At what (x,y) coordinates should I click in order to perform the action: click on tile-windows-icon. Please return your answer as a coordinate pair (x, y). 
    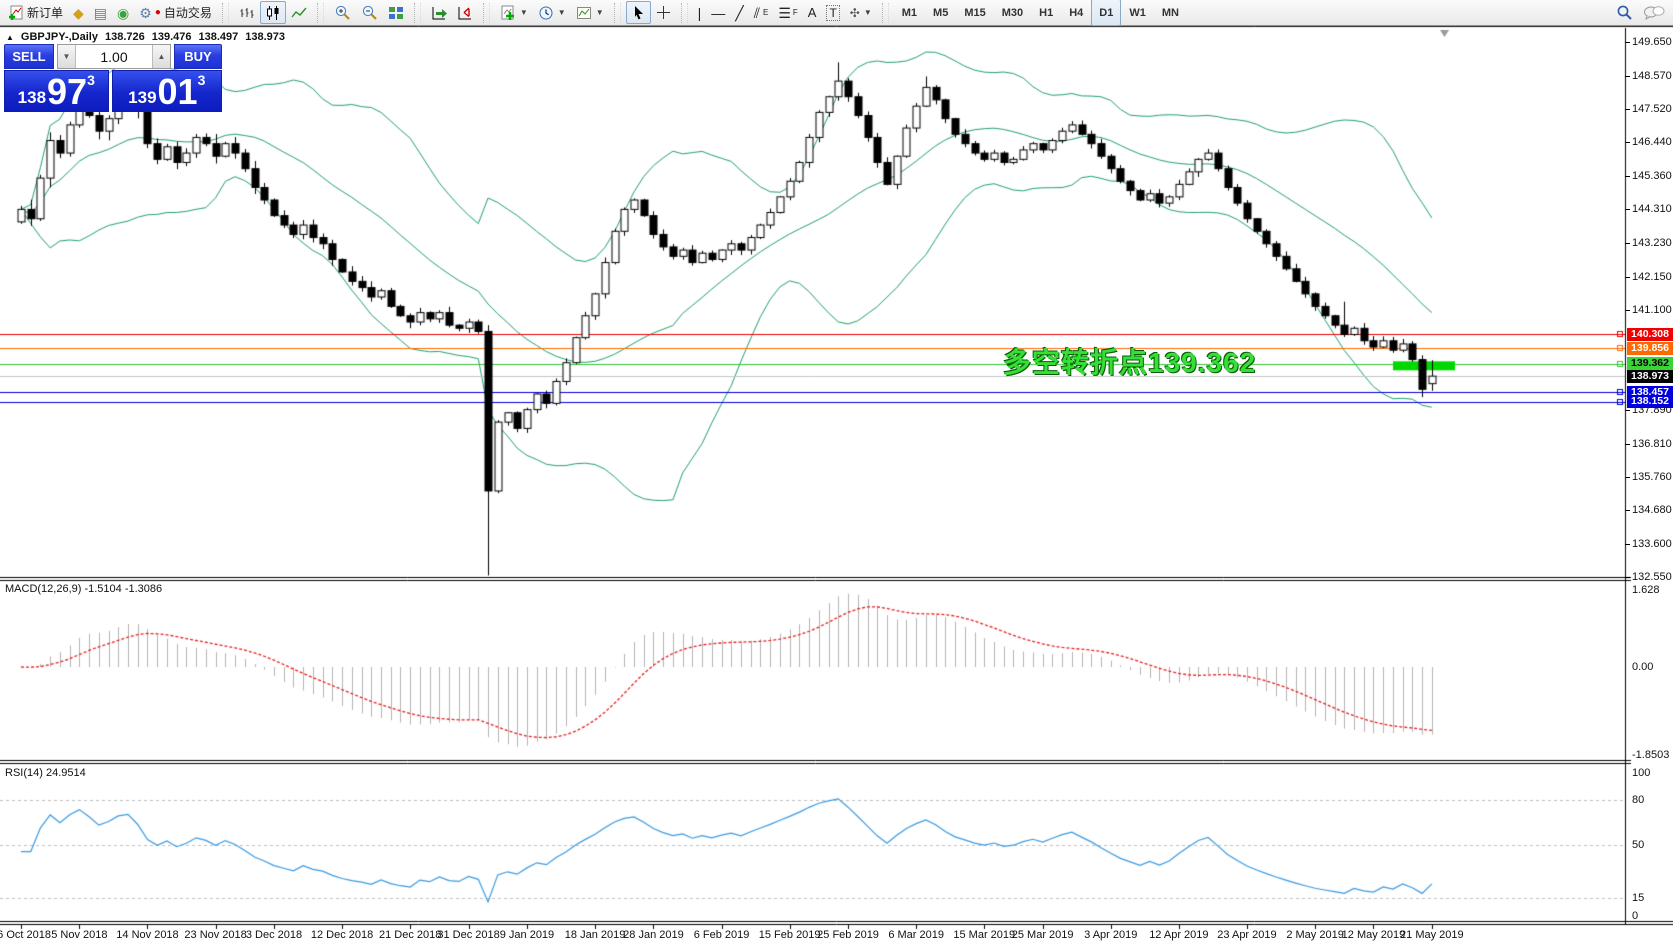
    Looking at the image, I should click on (395, 12).